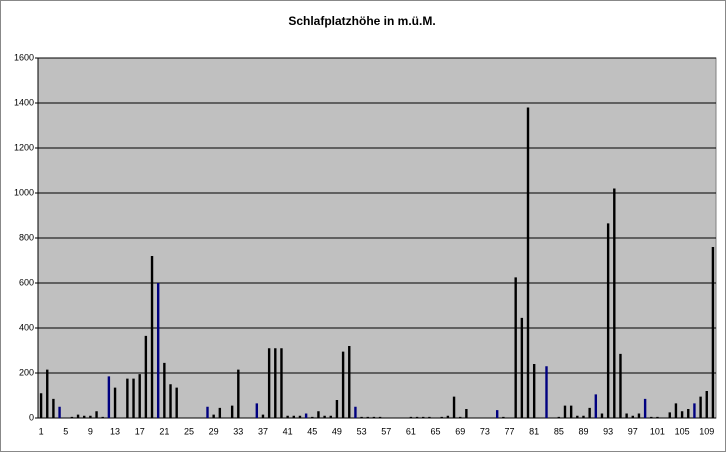  I want to click on x-tick-label: 77, so click(510, 431).